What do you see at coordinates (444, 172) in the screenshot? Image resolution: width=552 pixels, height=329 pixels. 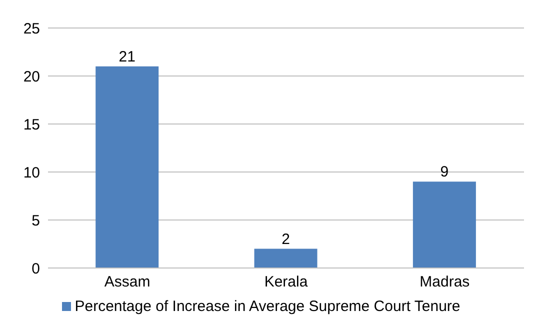 I see `data-label: 9` at bounding box center [444, 172].